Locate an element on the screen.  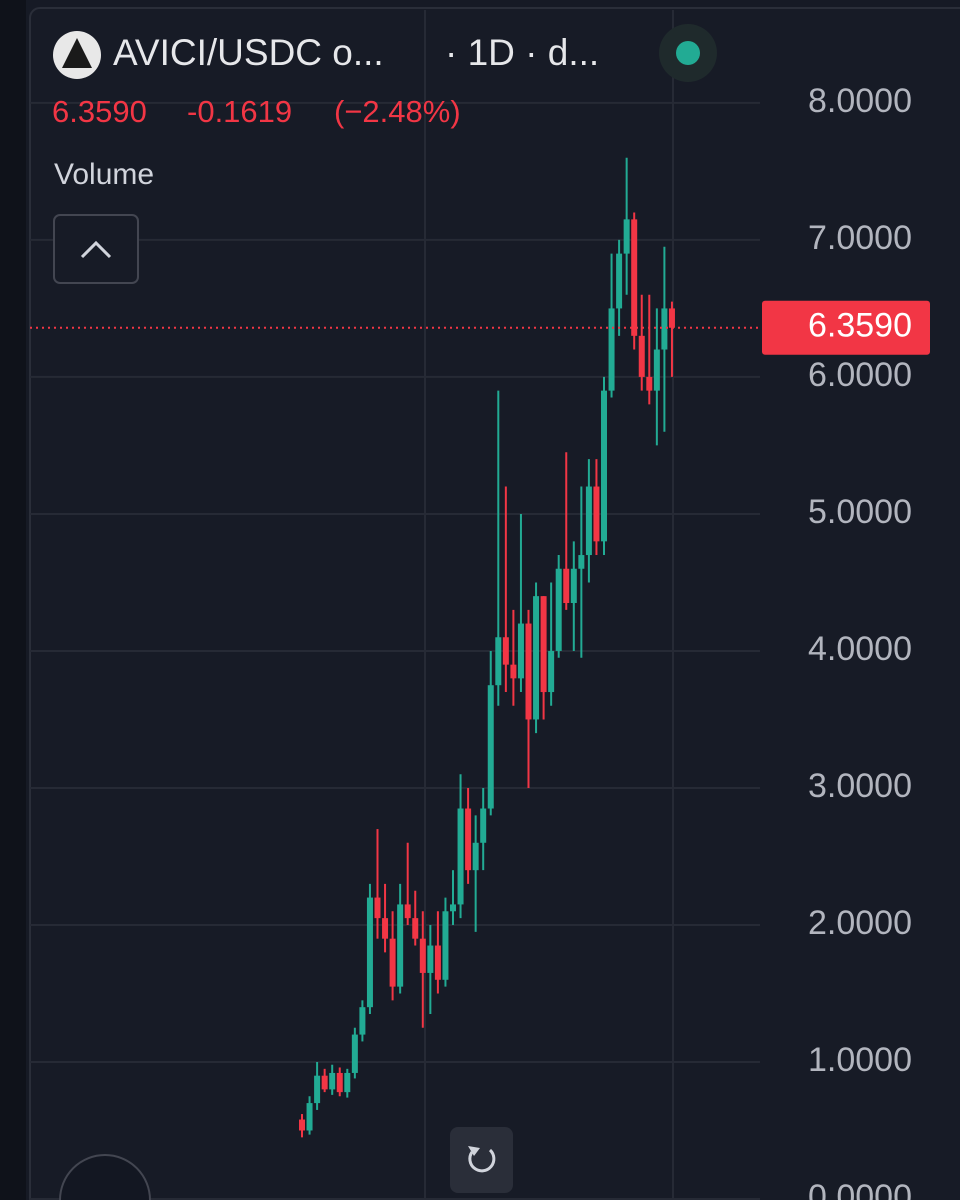
y-tick-label: 1.0000 is located at coordinates (860, 1060).